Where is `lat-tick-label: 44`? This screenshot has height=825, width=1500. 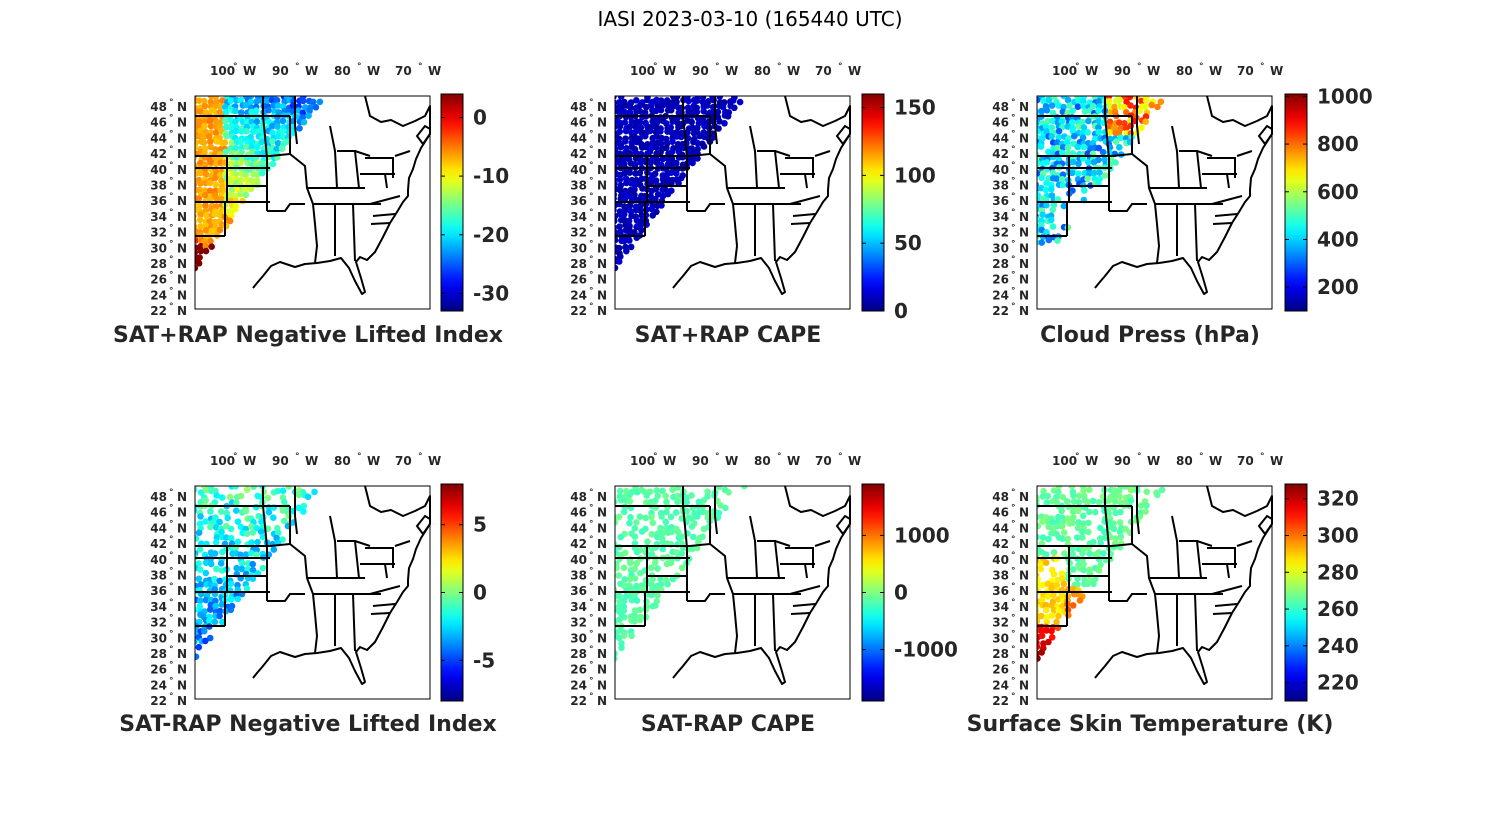 lat-tick-label: 44 is located at coordinates (1000, 138).